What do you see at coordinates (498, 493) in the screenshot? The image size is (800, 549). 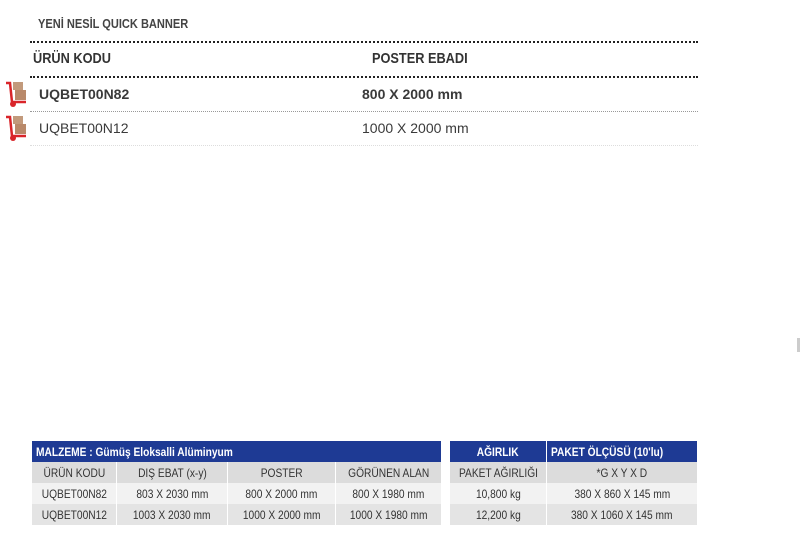 I see `cell: 10,800 kg` at bounding box center [498, 493].